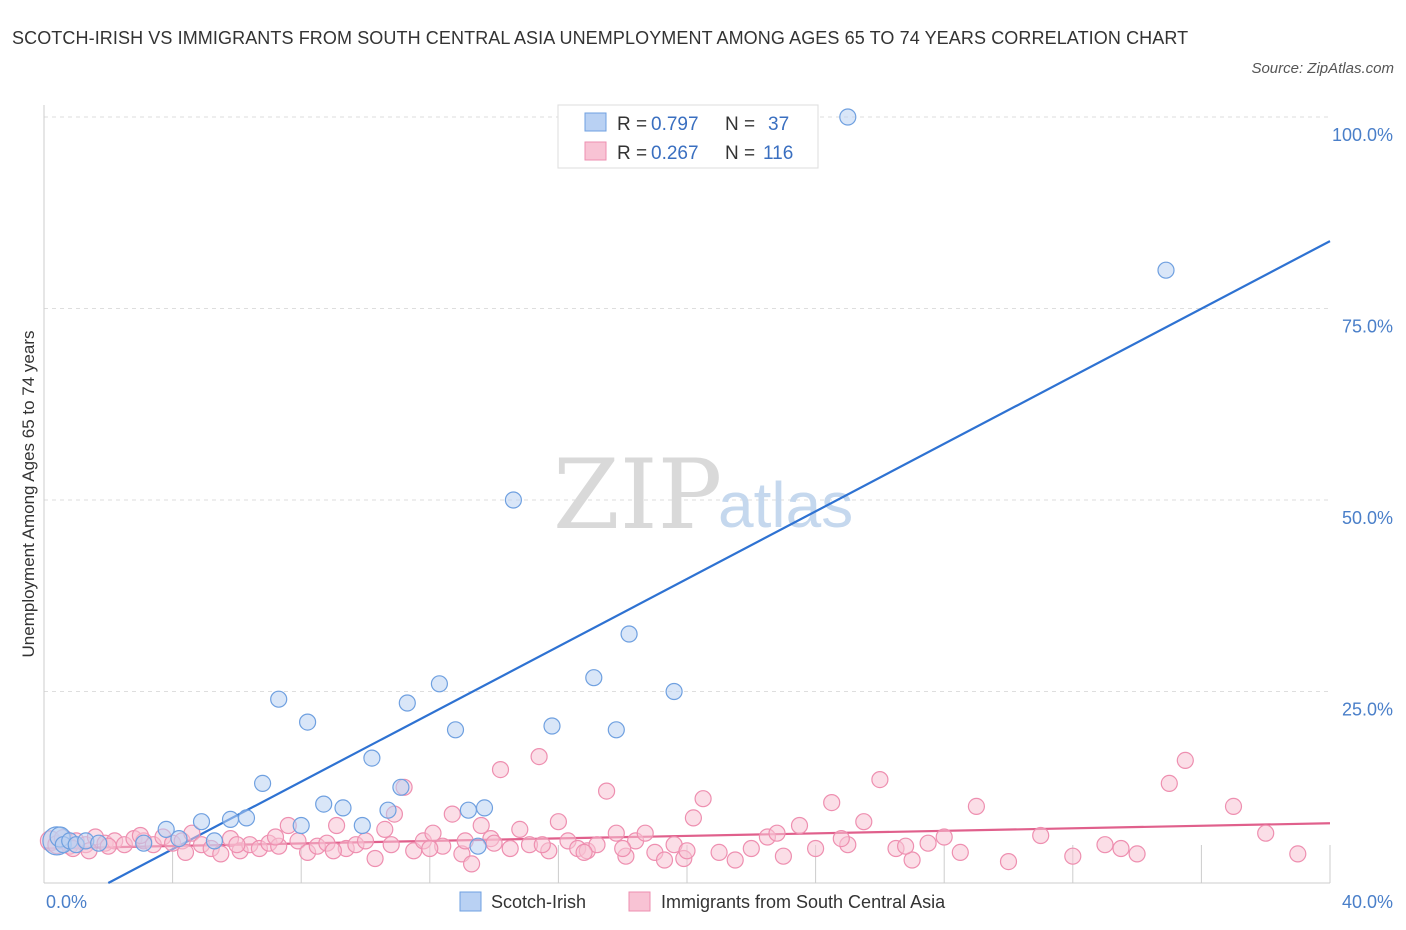 The image size is (1406, 930). What do you see at coordinates (637, 495) in the screenshot?
I see `watermark-zip: ZIP` at bounding box center [637, 495].